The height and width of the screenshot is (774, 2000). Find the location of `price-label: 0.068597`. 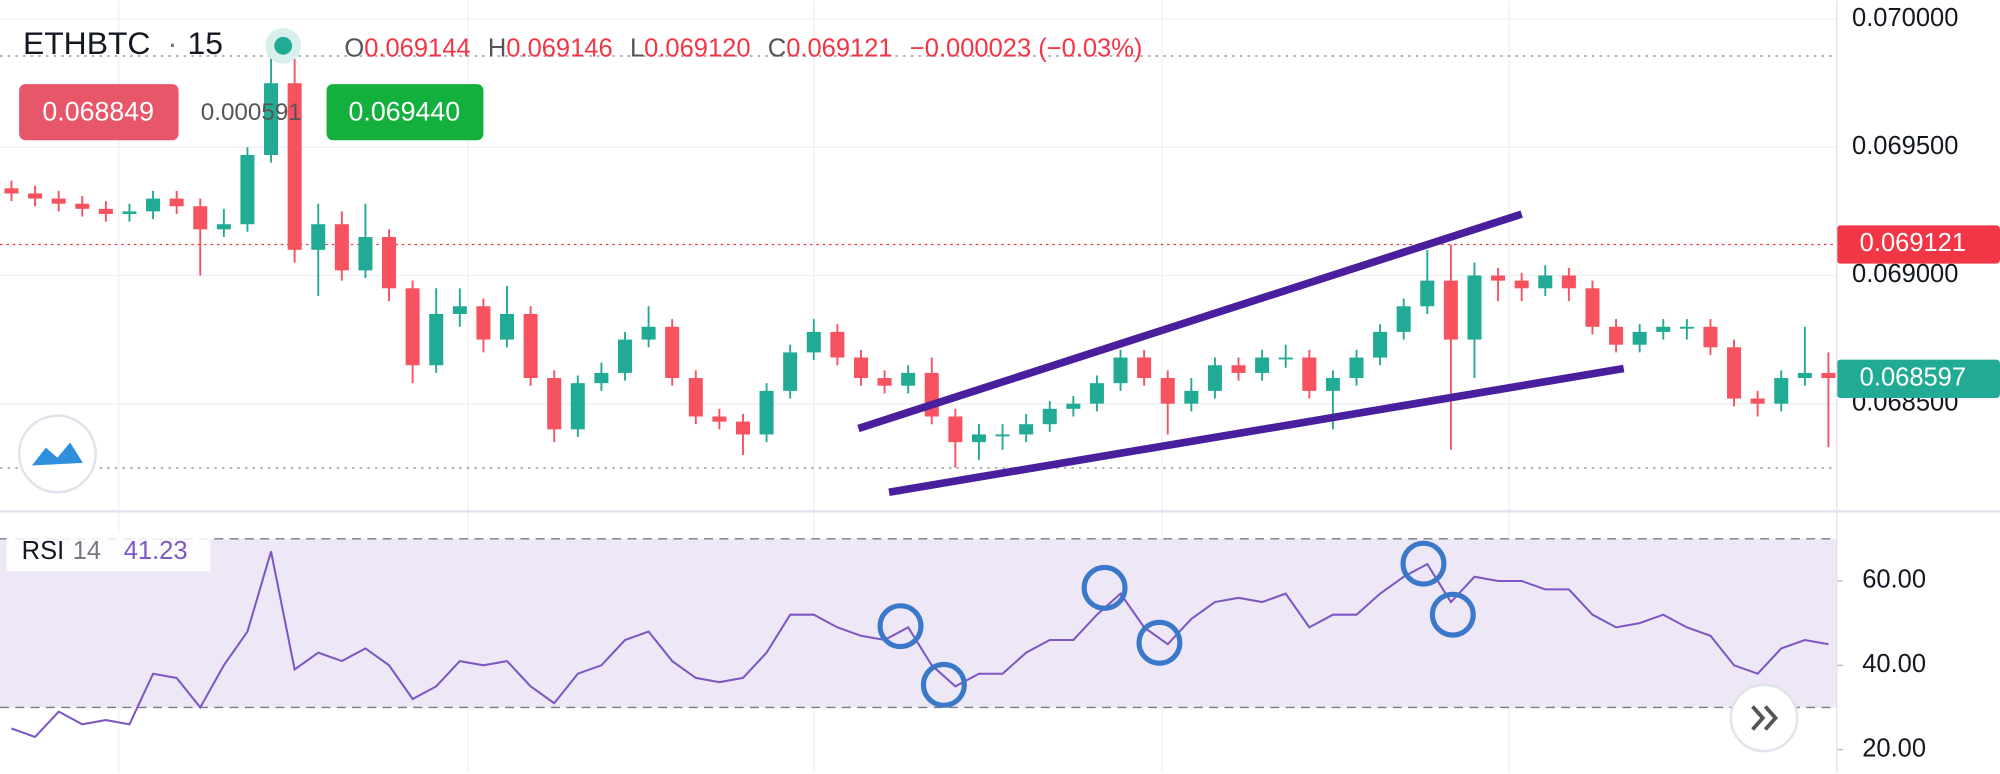

price-label: 0.068597 is located at coordinates (1913, 378).